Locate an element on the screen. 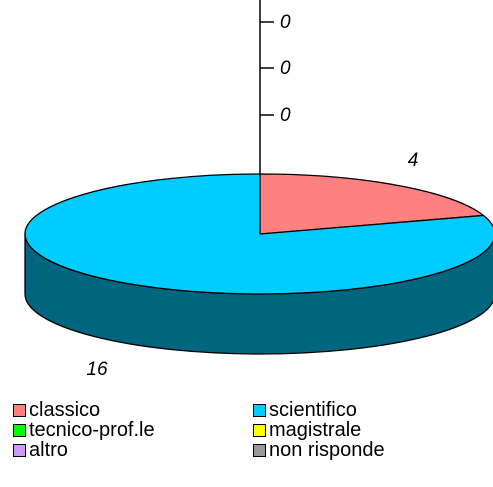 The width and height of the screenshot is (493, 487). legend-item-altro: altro is located at coordinates (40, 450).